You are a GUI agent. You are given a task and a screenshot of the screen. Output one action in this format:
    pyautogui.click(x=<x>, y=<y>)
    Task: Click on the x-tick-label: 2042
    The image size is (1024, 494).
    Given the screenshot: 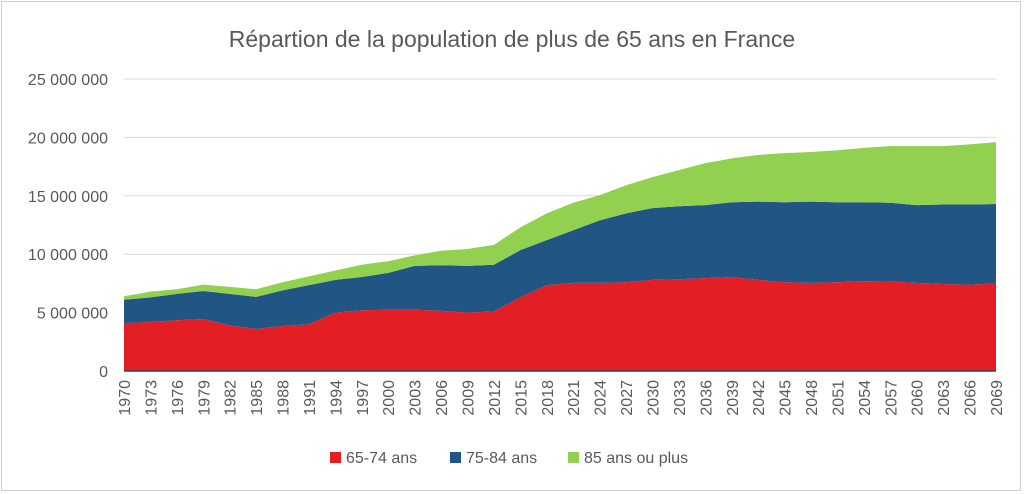 What is the action you would take?
    pyautogui.click(x=759, y=398)
    